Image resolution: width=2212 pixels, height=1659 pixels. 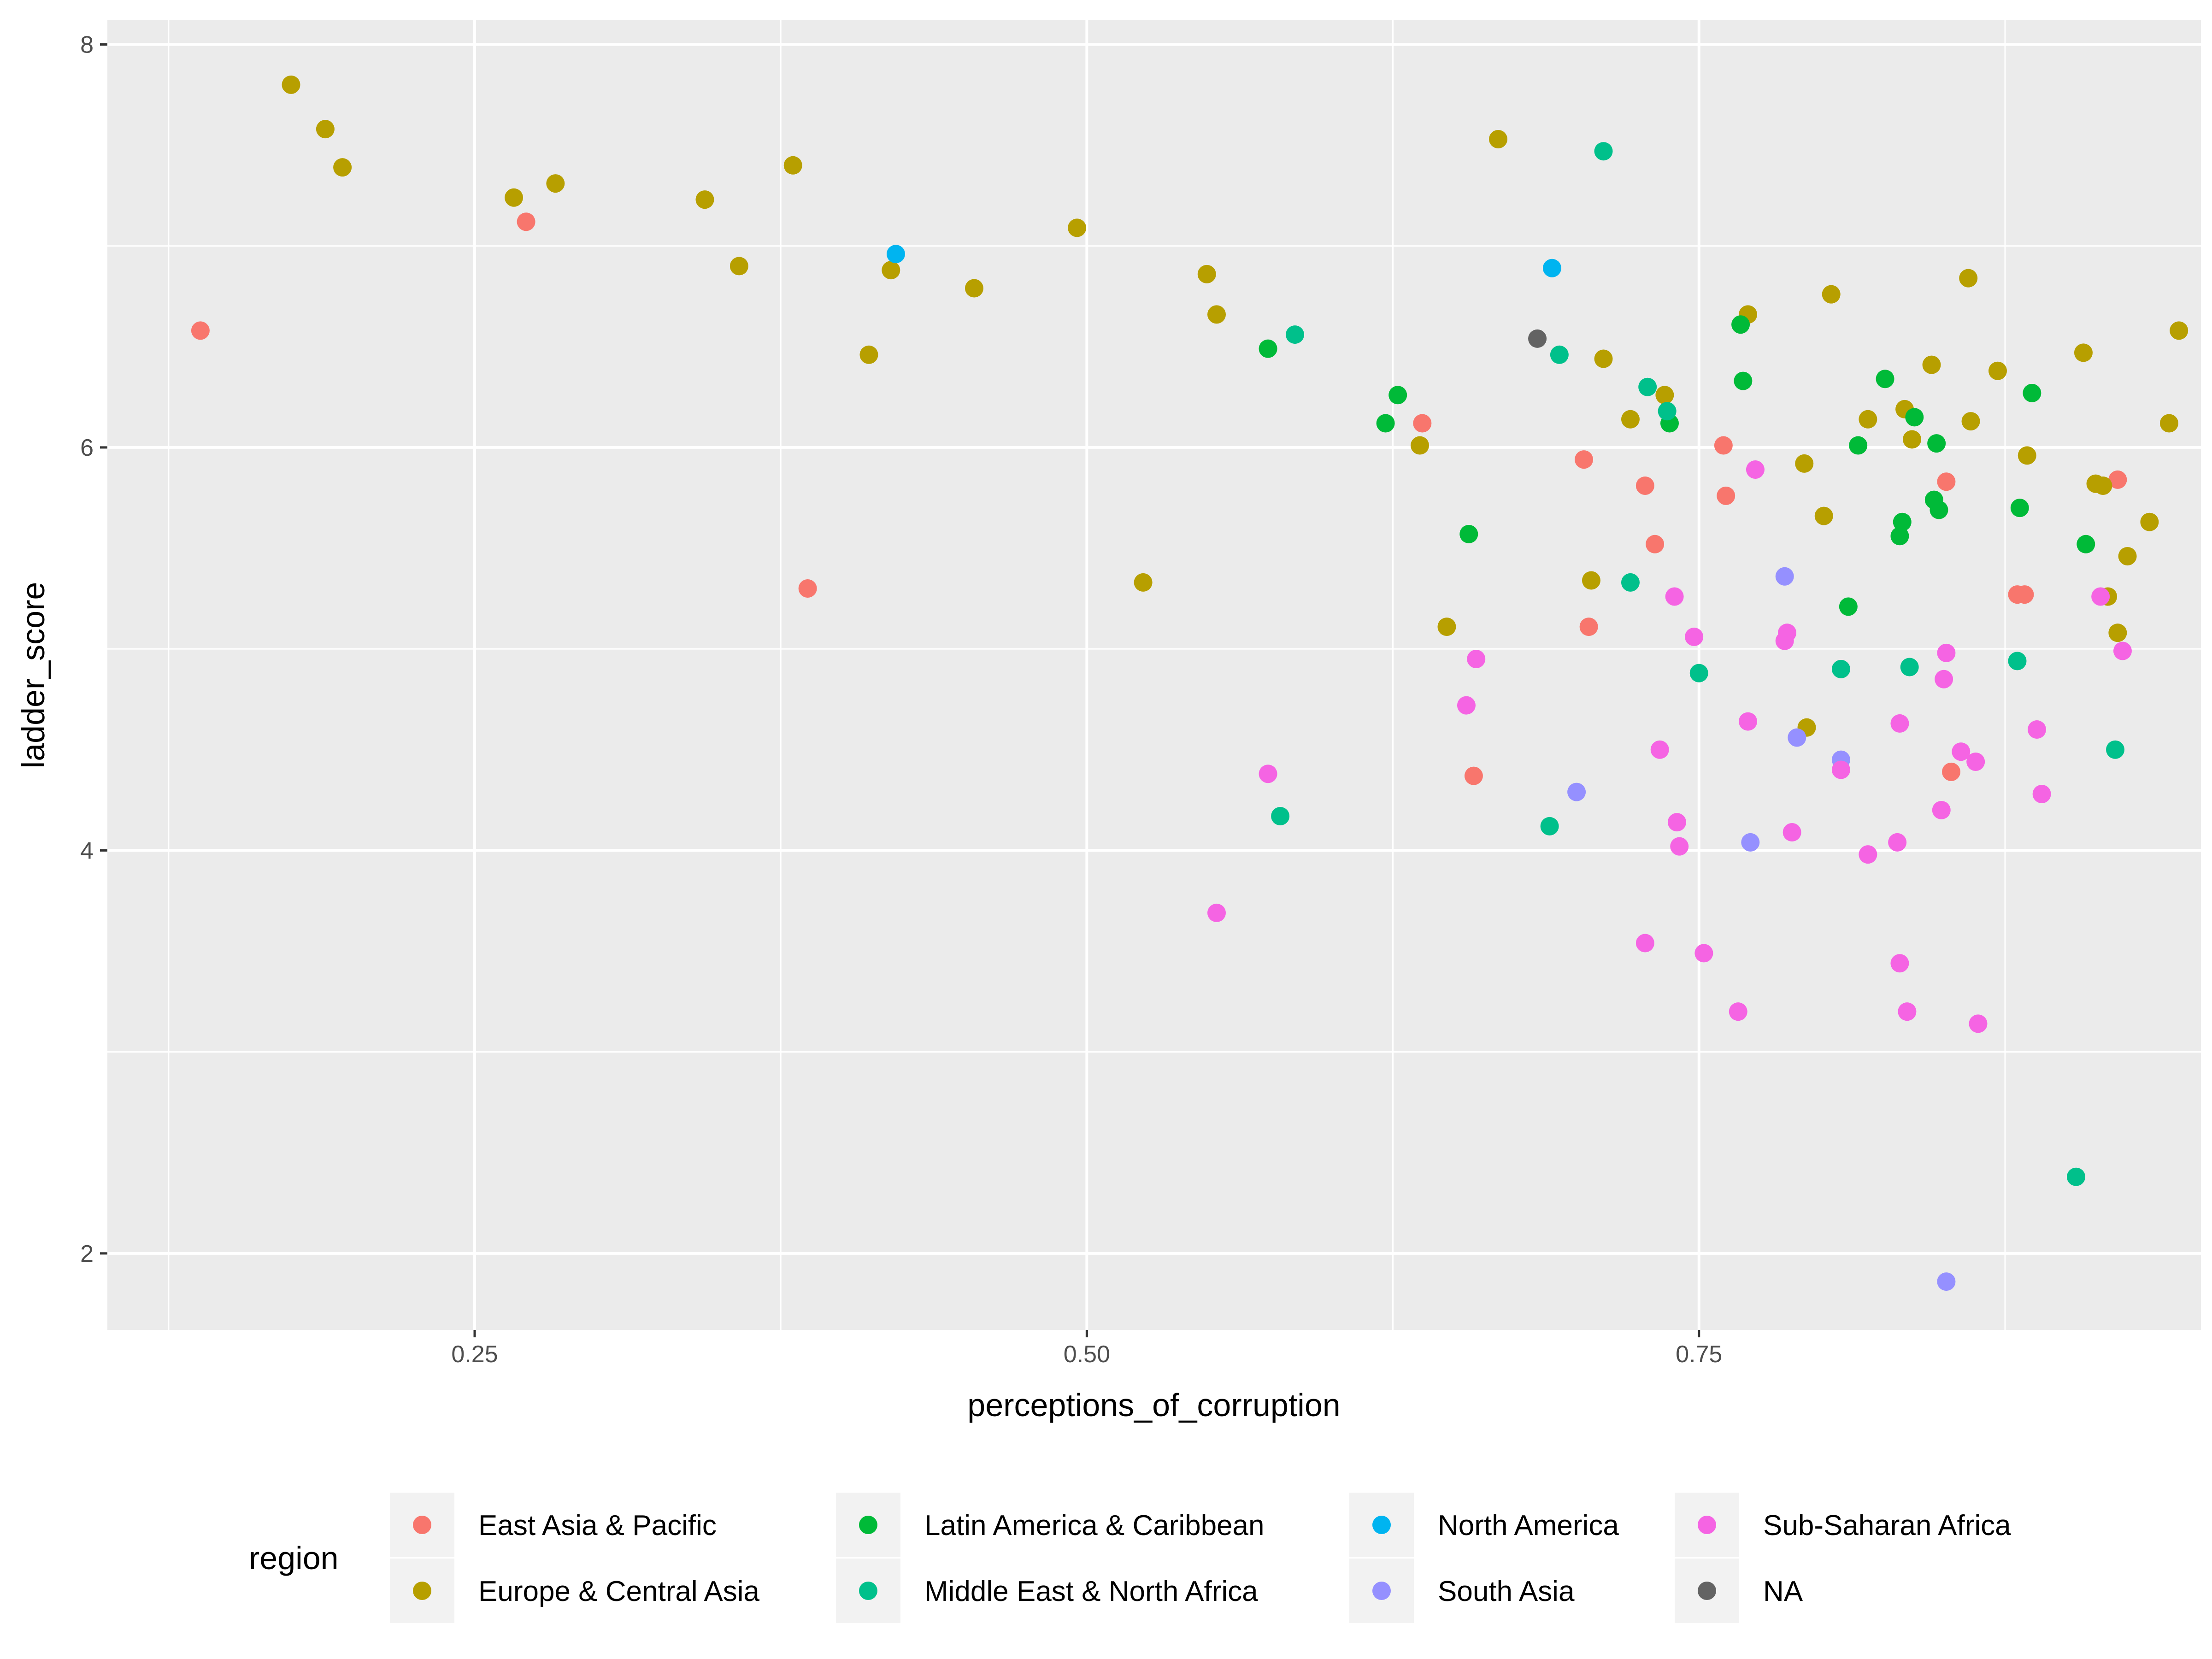 What do you see at coordinates (619, 1591) in the screenshot?
I see `legend-entry-label: Europe & Central Asia` at bounding box center [619, 1591].